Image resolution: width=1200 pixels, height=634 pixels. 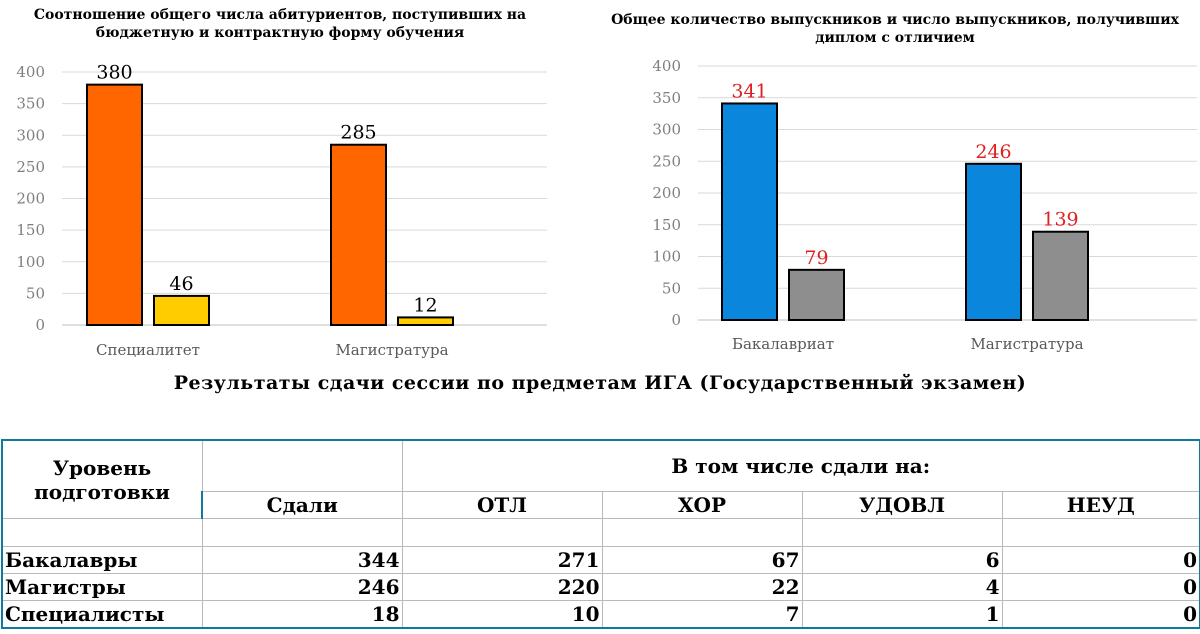 What do you see at coordinates (502, 560) in the screenshot?
I see `cell-excellent: 271` at bounding box center [502, 560].